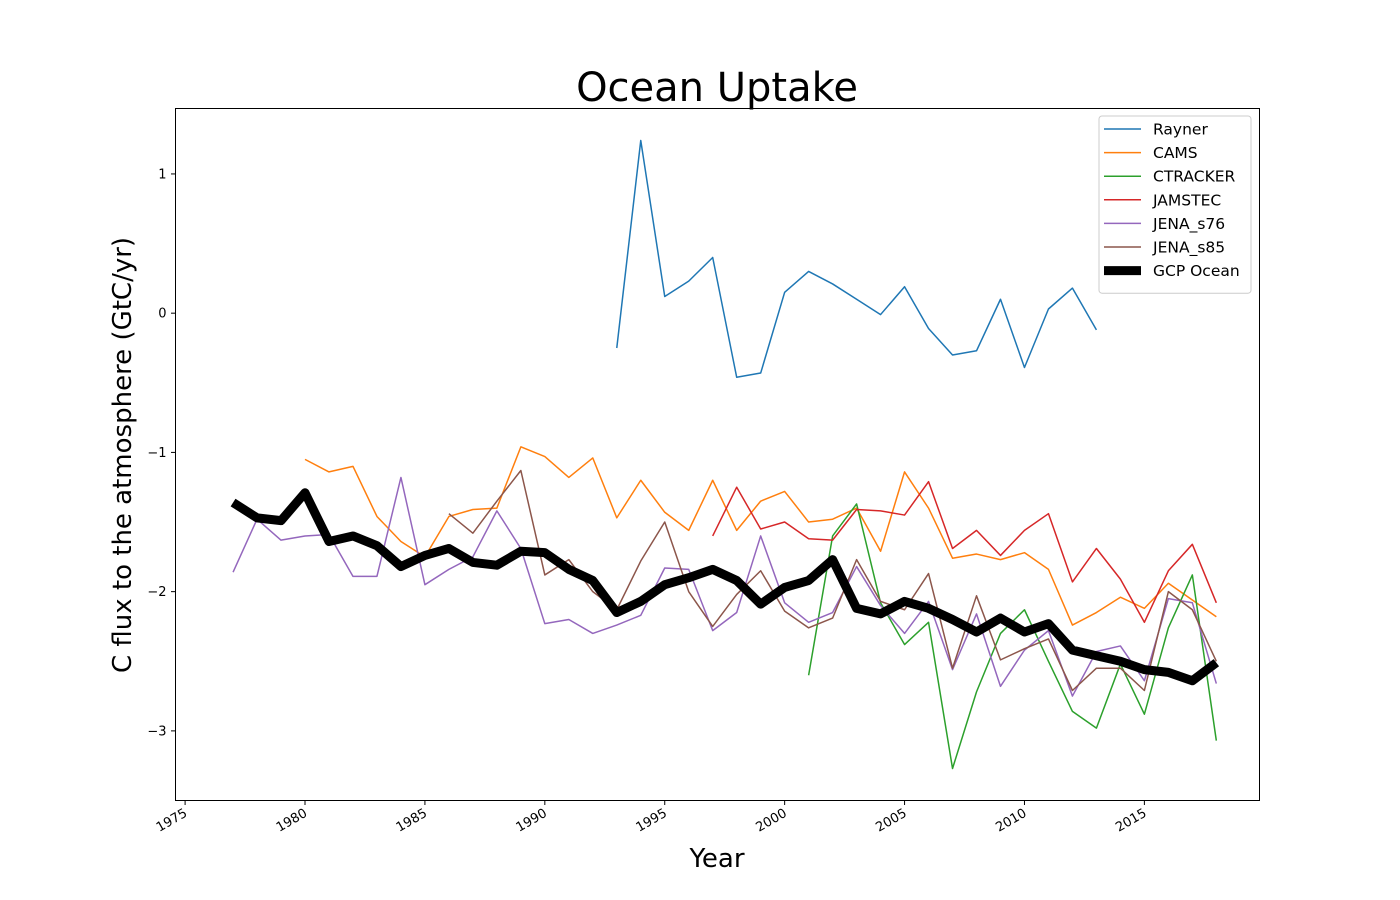  I want to click on series-cams, so click(760, 536).